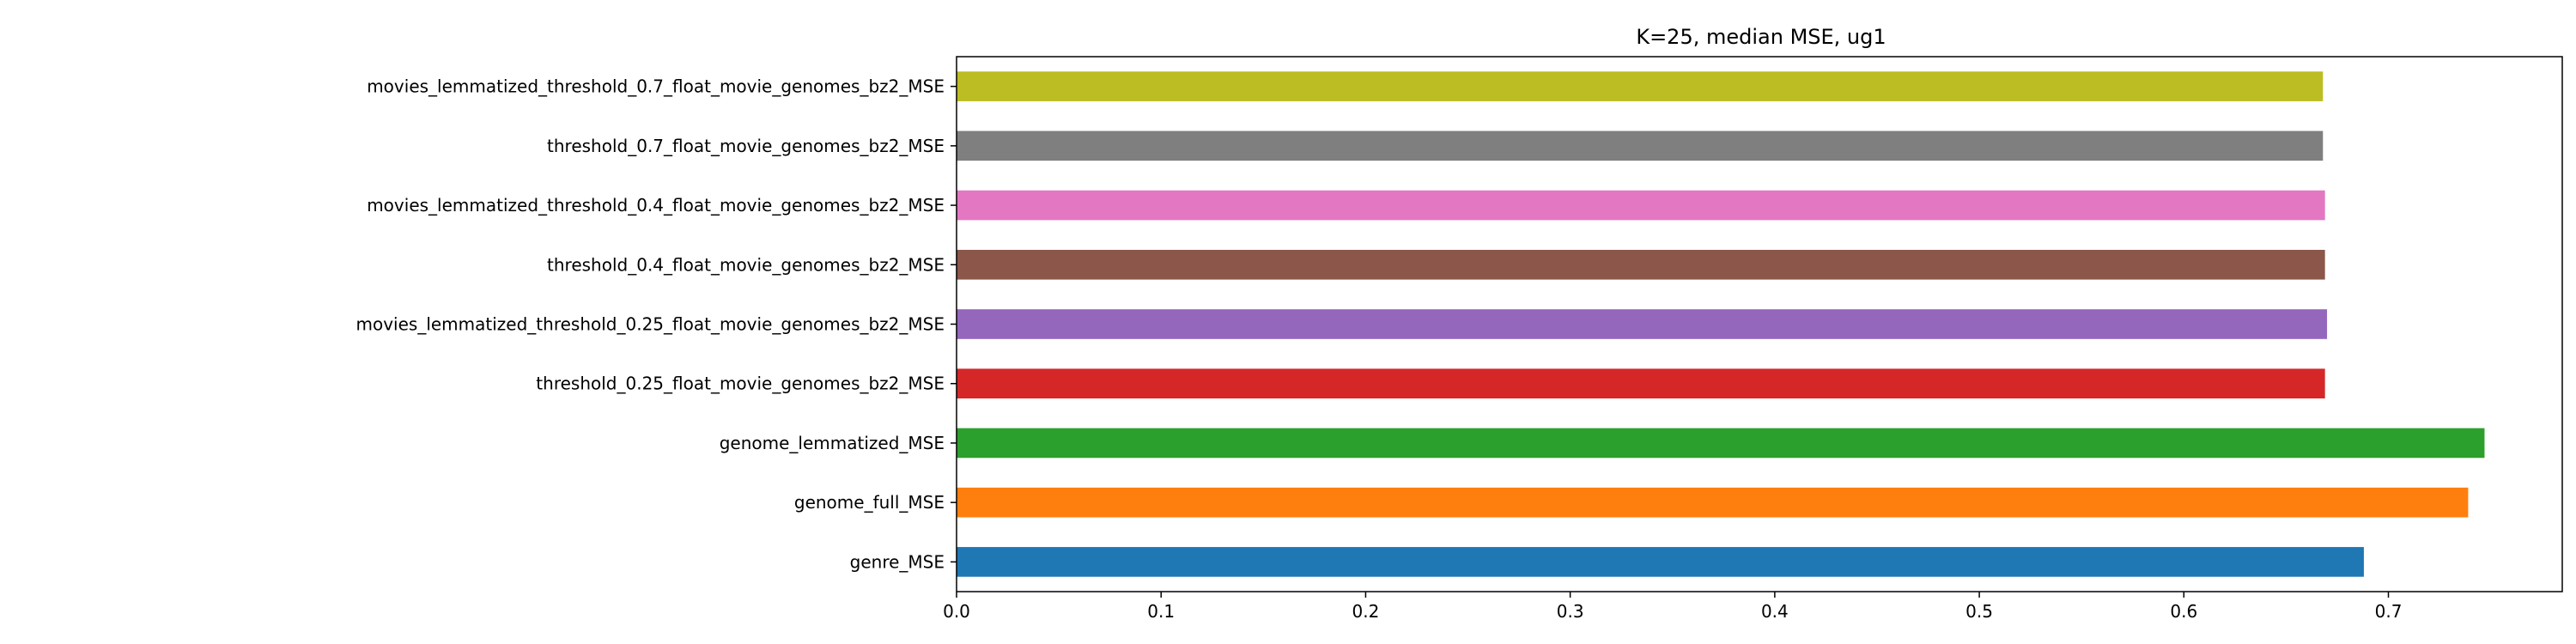  What do you see at coordinates (1775, 611) in the screenshot?
I see `x-tick-label-4: 0.4` at bounding box center [1775, 611].